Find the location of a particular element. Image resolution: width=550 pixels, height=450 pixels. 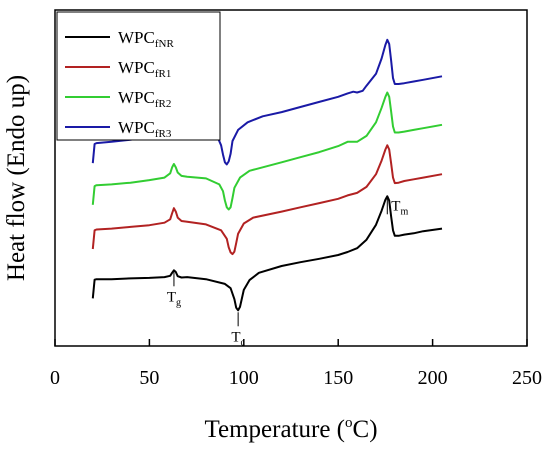

x-tick-label: 50 is located at coordinates (149, 378).